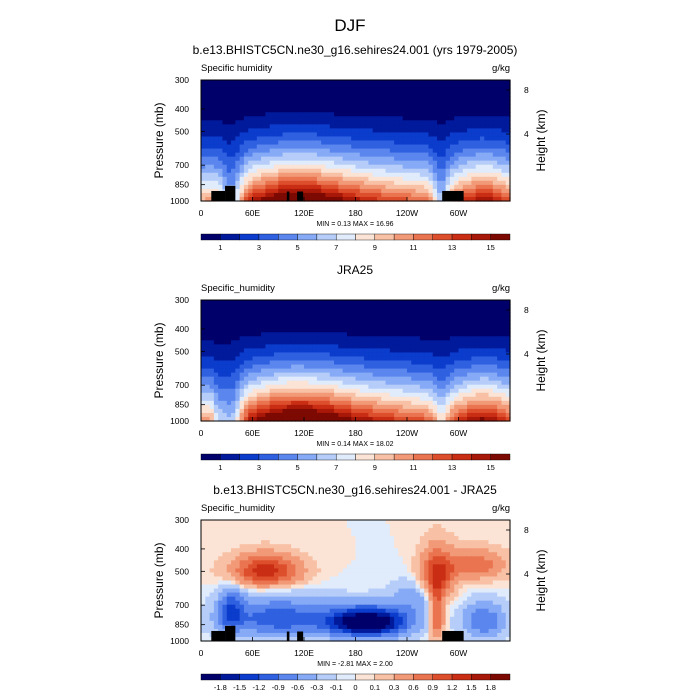 This screenshot has height=700, width=700. I want to click on x-tick-label: 0, so click(201, 213).